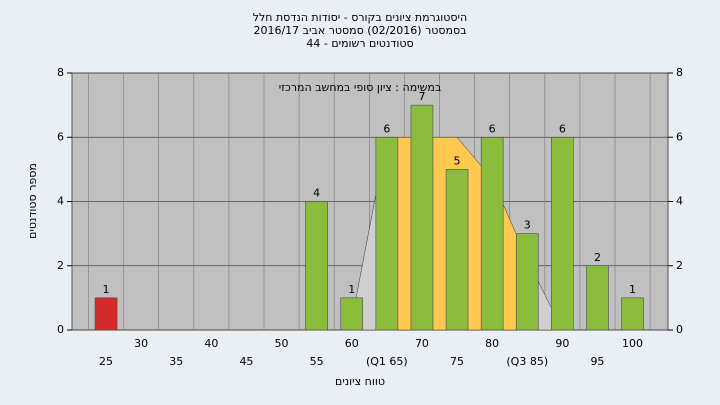 The width and height of the screenshot is (720, 405). Describe the element at coordinates (106, 361) in the screenshot. I see `x-tick-label: 25` at that location.